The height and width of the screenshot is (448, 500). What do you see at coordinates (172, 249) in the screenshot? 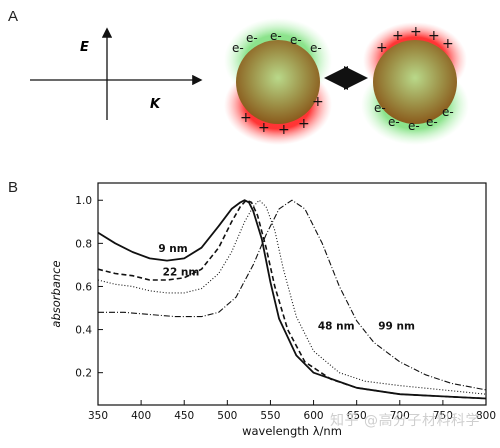
I see `series-annotation: 9 nm` at bounding box center [172, 249].